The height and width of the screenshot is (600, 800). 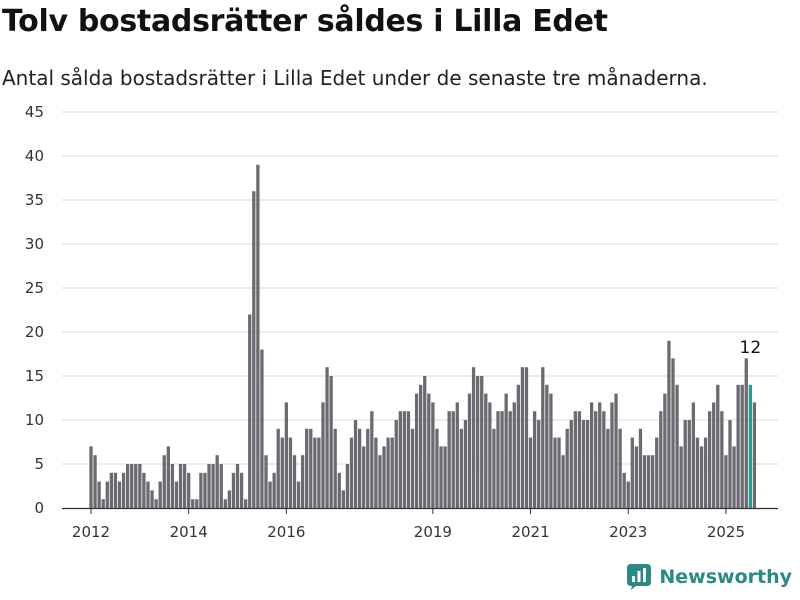 I want to click on y-tick-label: 20, so click(x=34, y=332).